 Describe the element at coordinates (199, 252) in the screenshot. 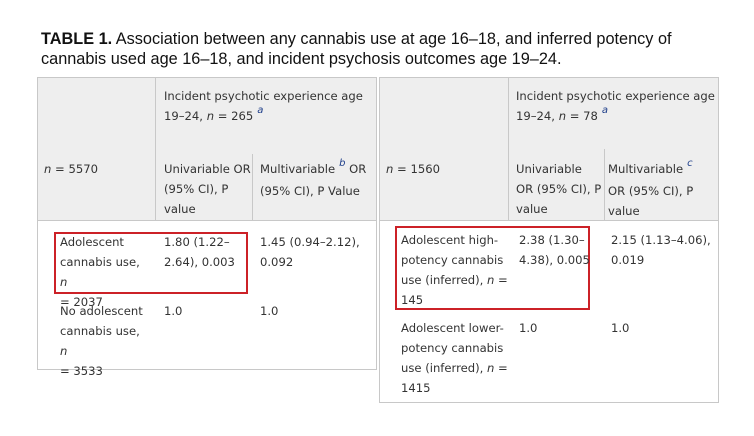

I see `univariable-value: 1.80 (1.22– 2.64), 0.003` at that location.